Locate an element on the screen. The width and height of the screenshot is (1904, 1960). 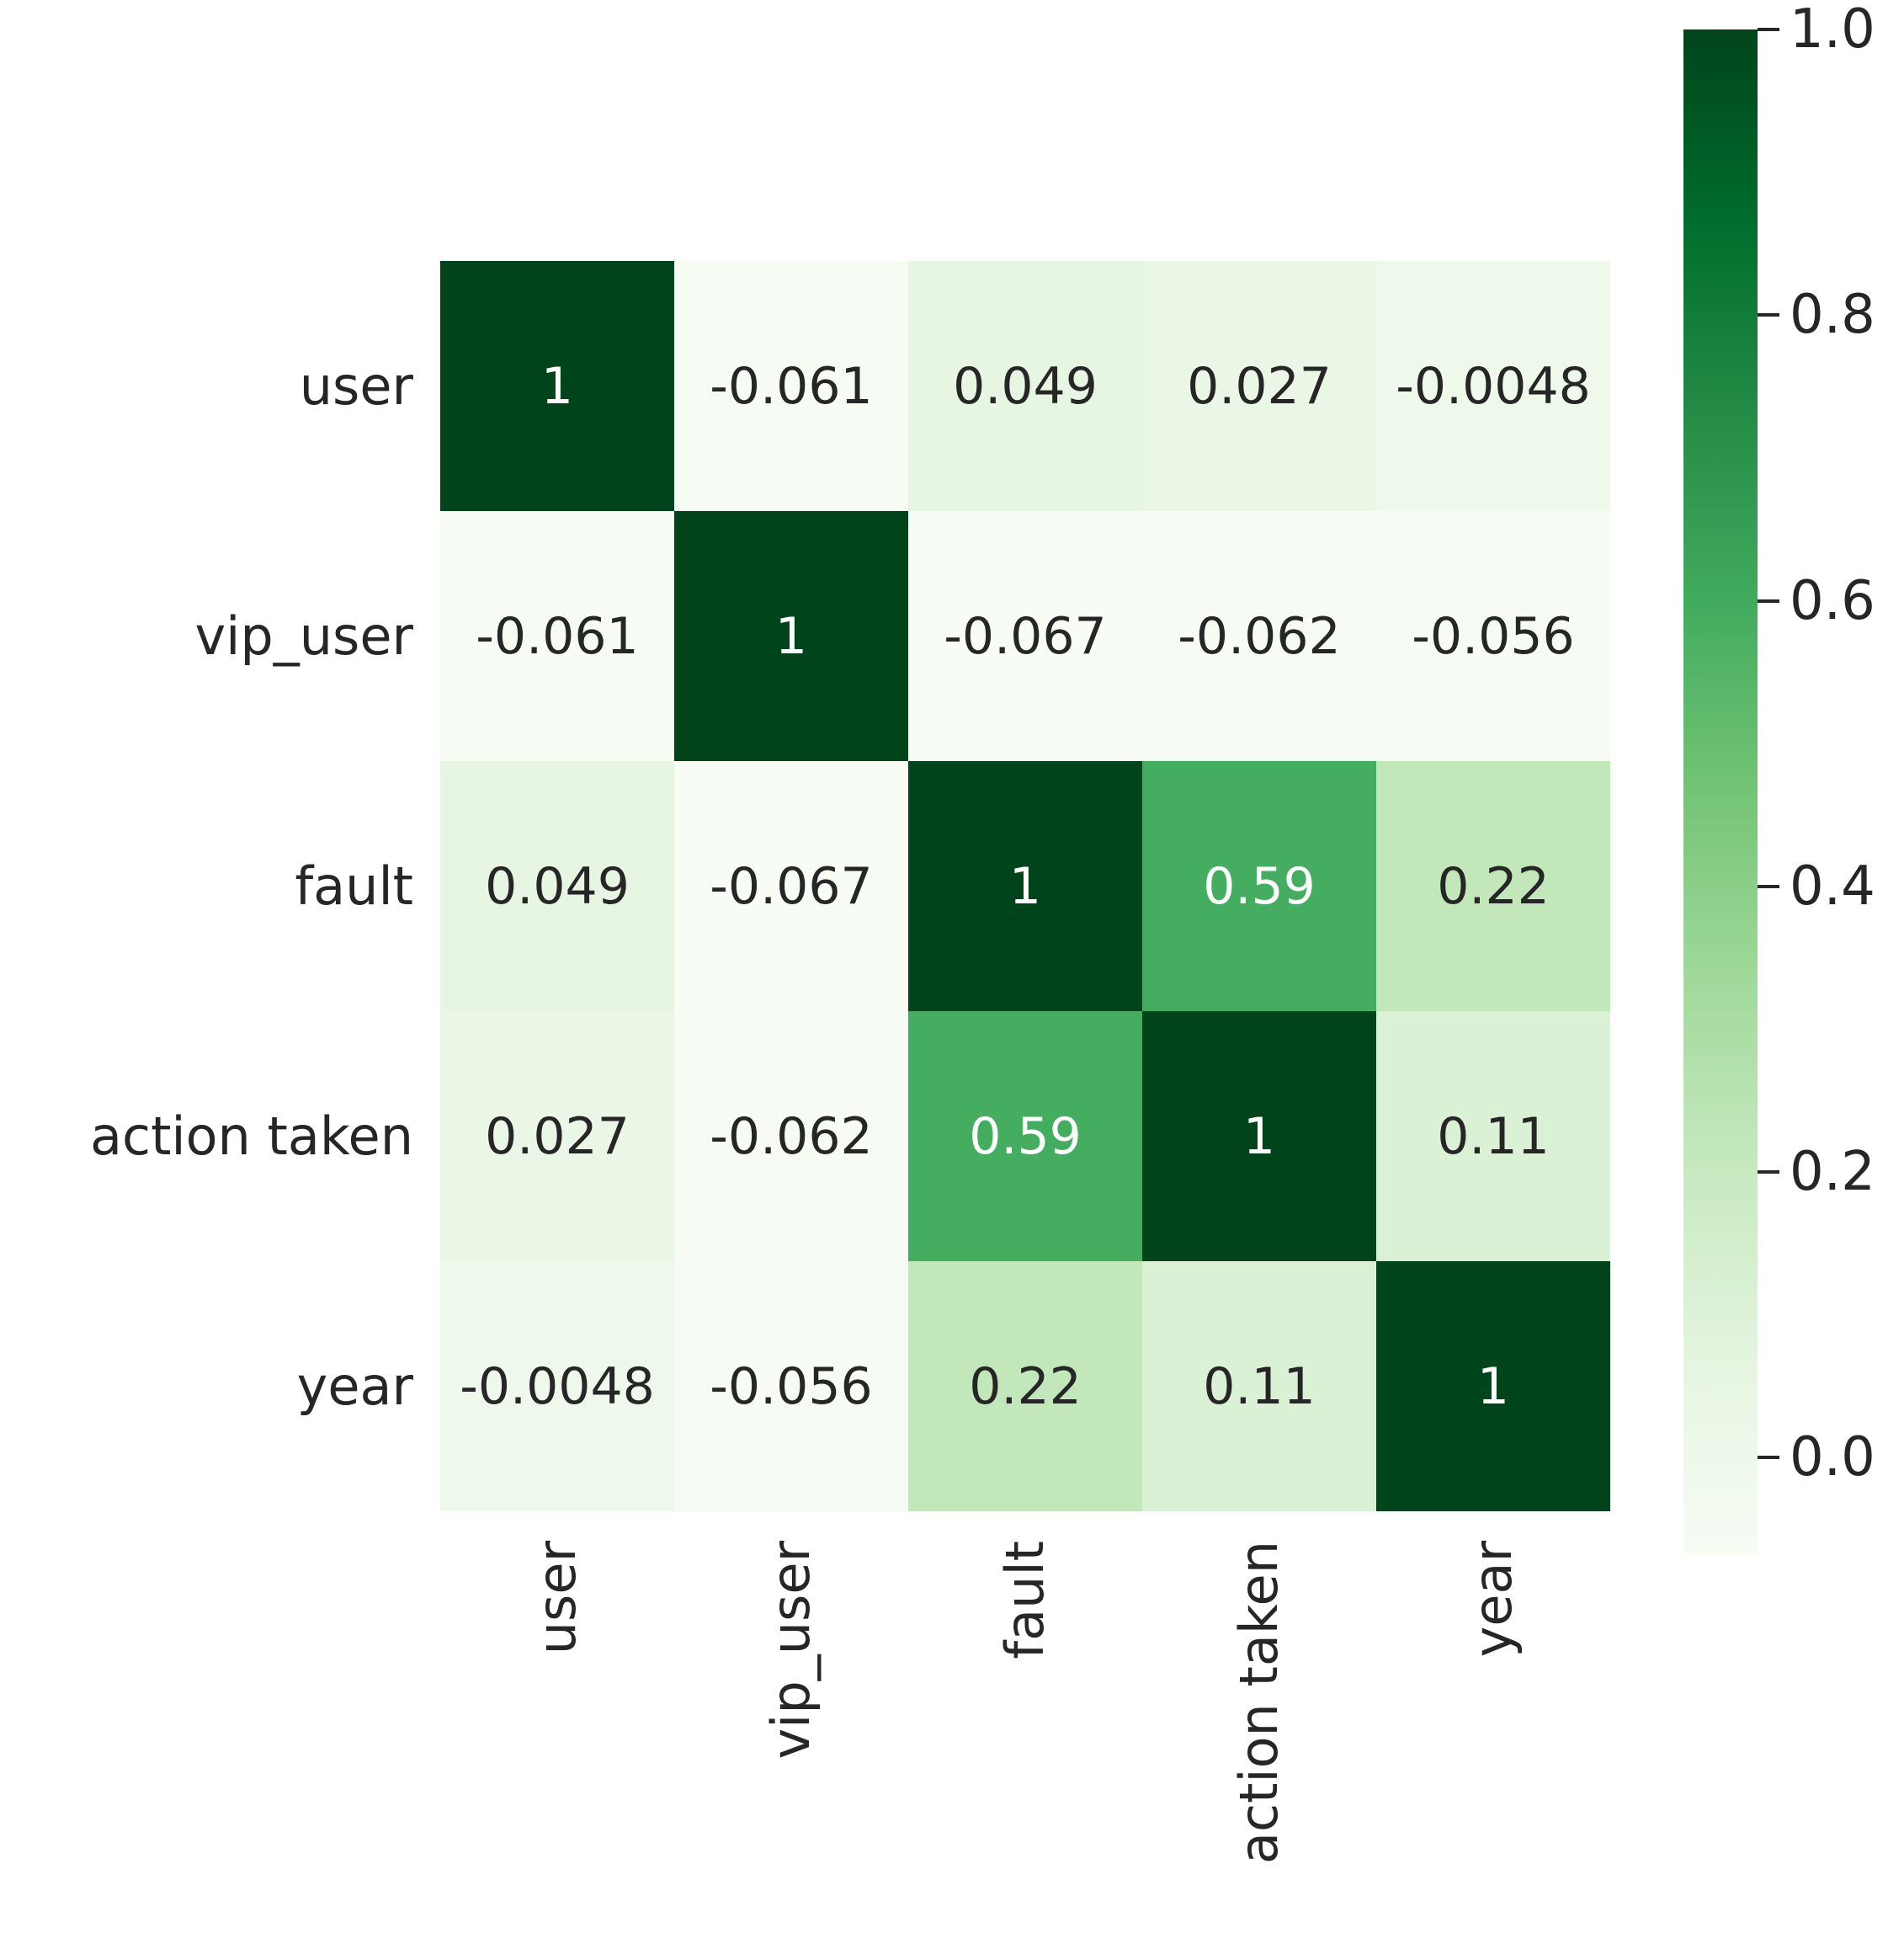
x-tick-slot: year is located at coordinates (1493, 1743).